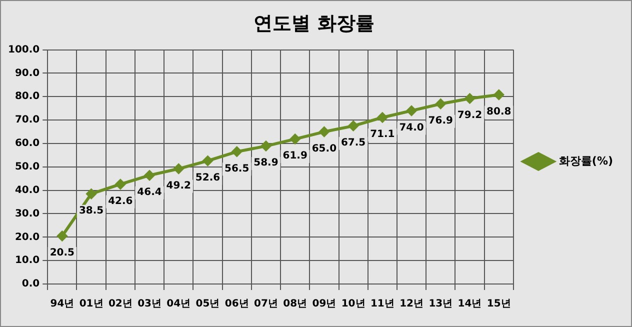 This screenshot has height=327, width=632. What do you see at coordinates (412, 304) in the screenshot?
I see `x-tick-label: 12년` at bounding box center [412, 304].